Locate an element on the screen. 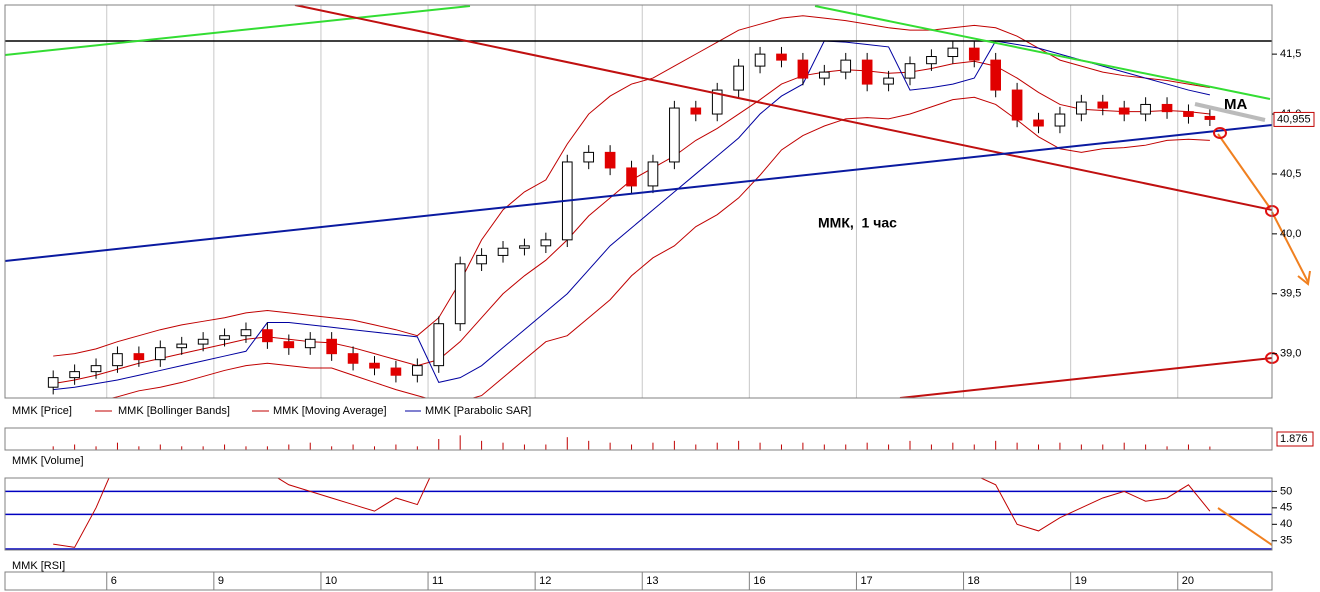  y-tick-label: 39,0 is located at coordinates (1290, 354).